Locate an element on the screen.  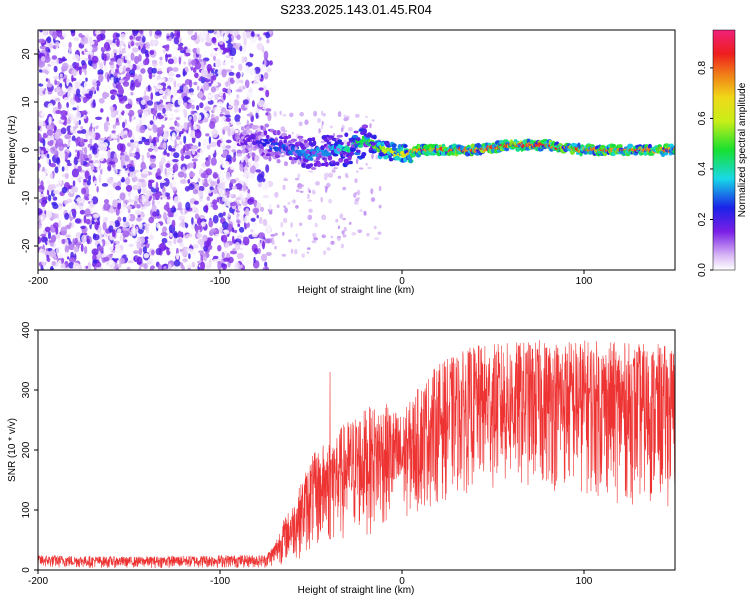
snr-x-ticks: -200 -100 0 100 is located at coordinates (310, 578).